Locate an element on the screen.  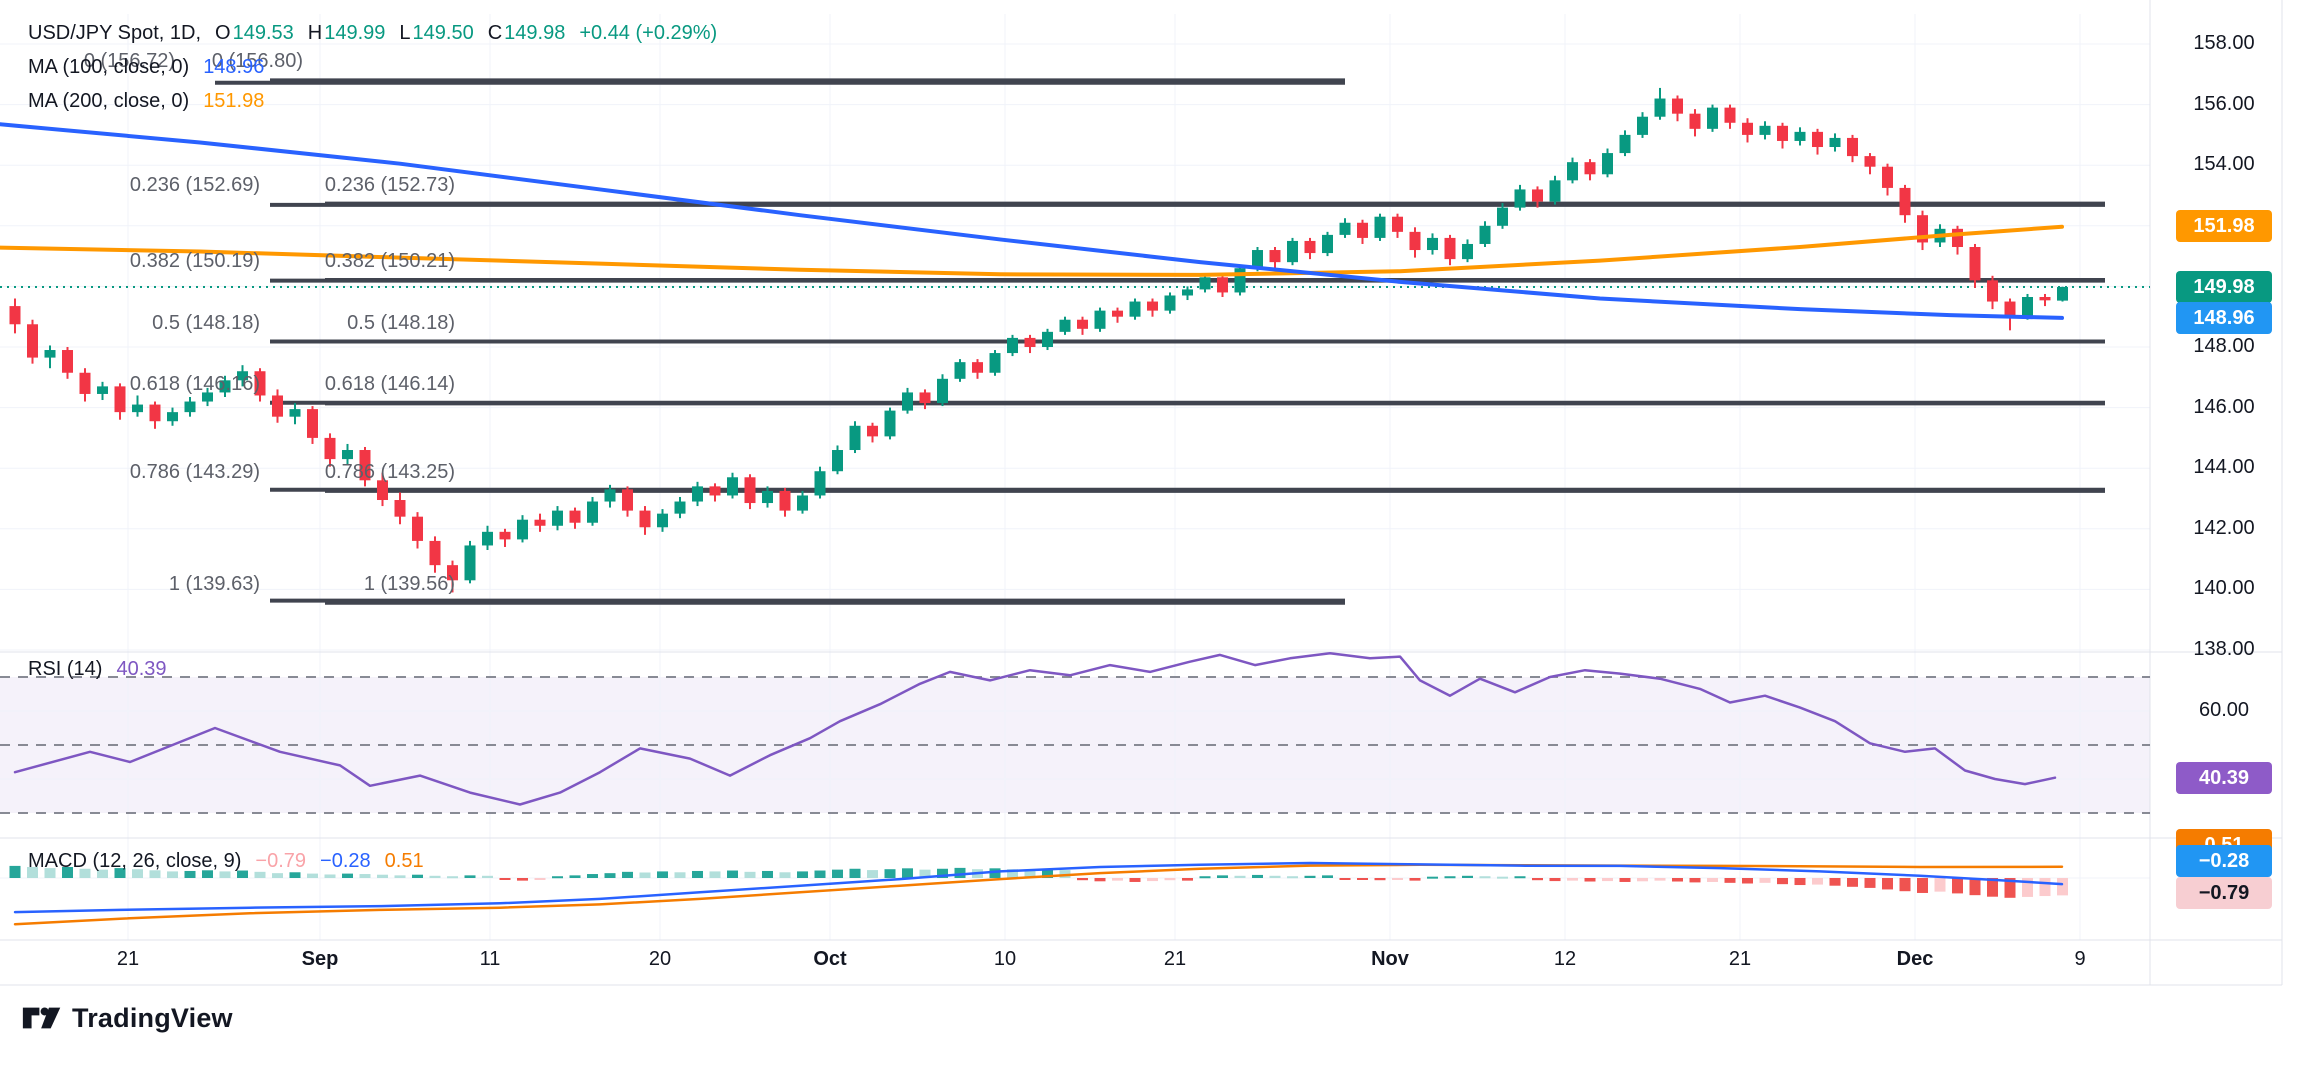
price-tick-label: 154.00 is located at coordinates (2224, 164).